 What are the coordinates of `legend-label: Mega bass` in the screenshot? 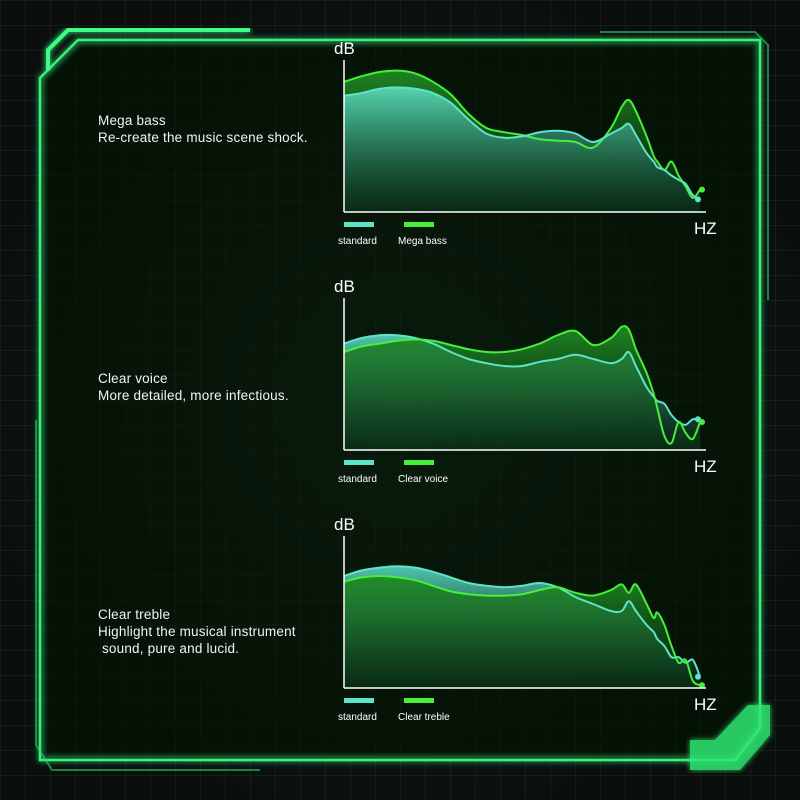 It's located at (422, 241).